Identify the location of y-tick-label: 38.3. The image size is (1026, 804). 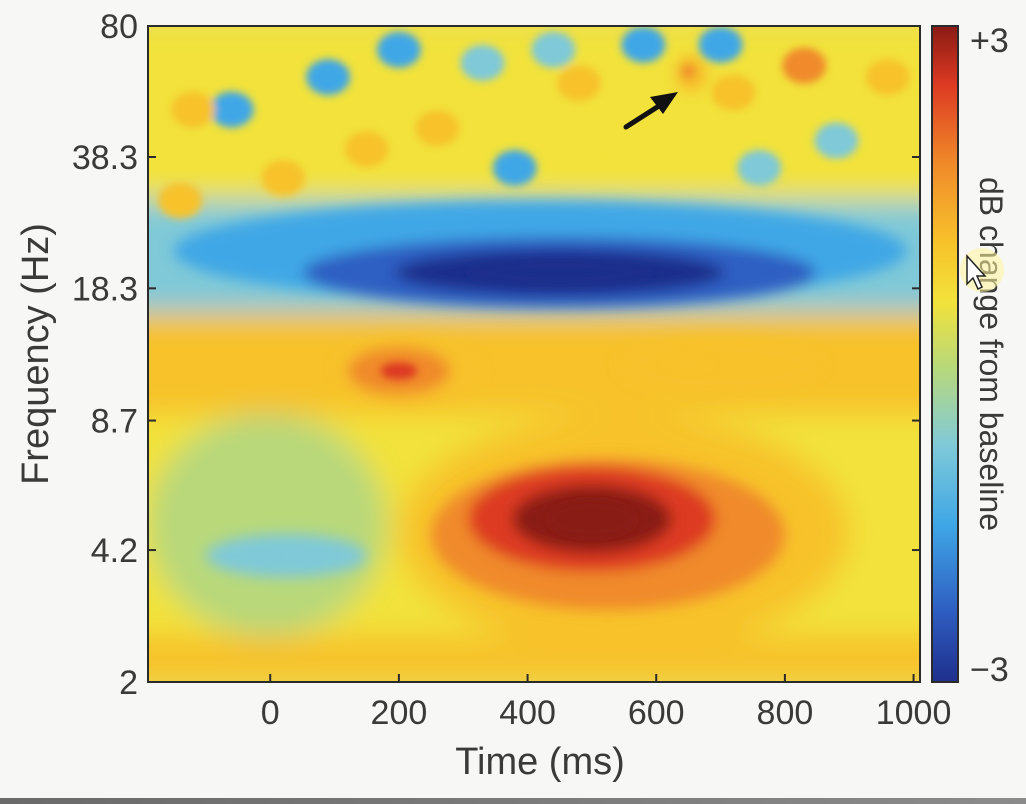
(105, 158).